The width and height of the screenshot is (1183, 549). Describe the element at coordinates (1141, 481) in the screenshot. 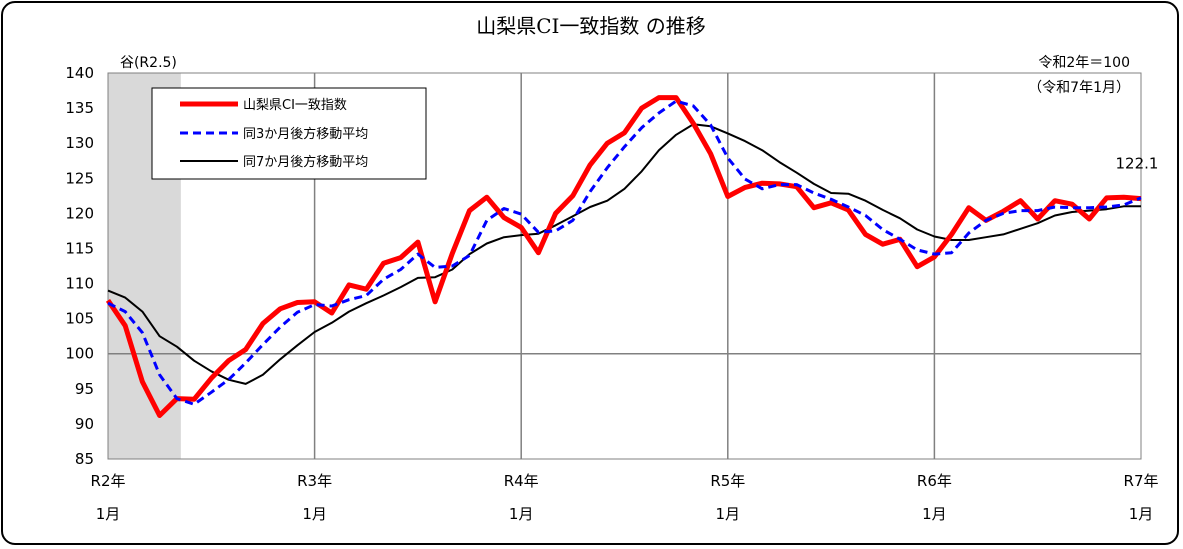

I see `x-tick-year: R7年` at that location.